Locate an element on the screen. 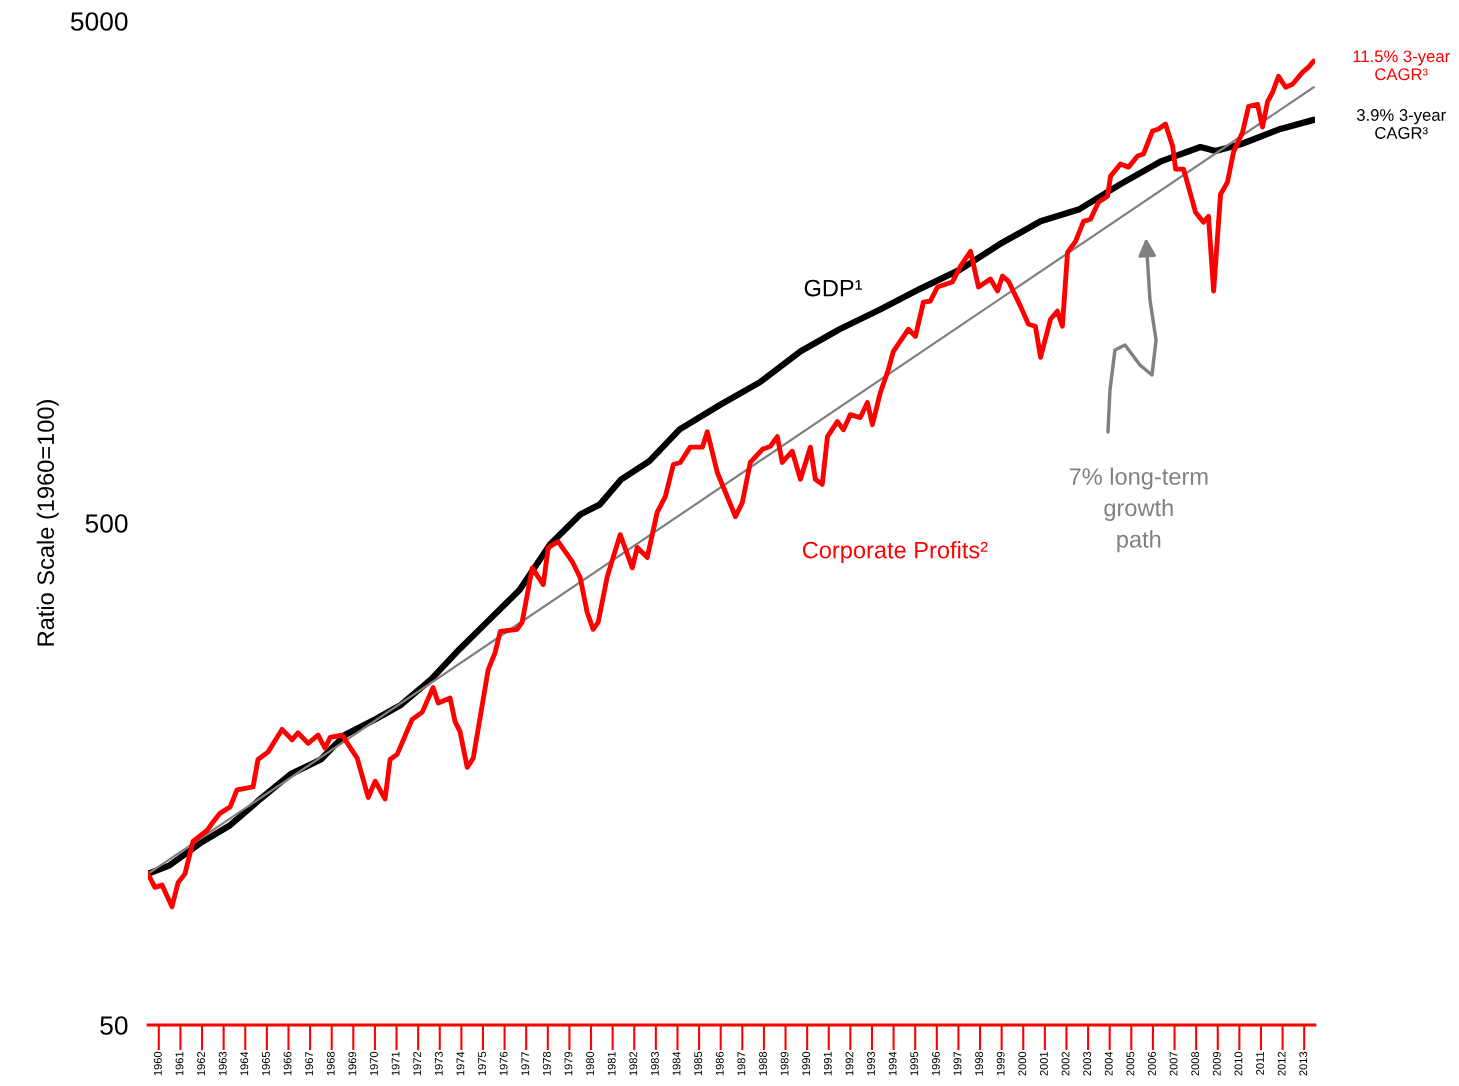 The image size is (1459, 1086). x-tick-label: 2005 is located at coordinates (1130, 1063).